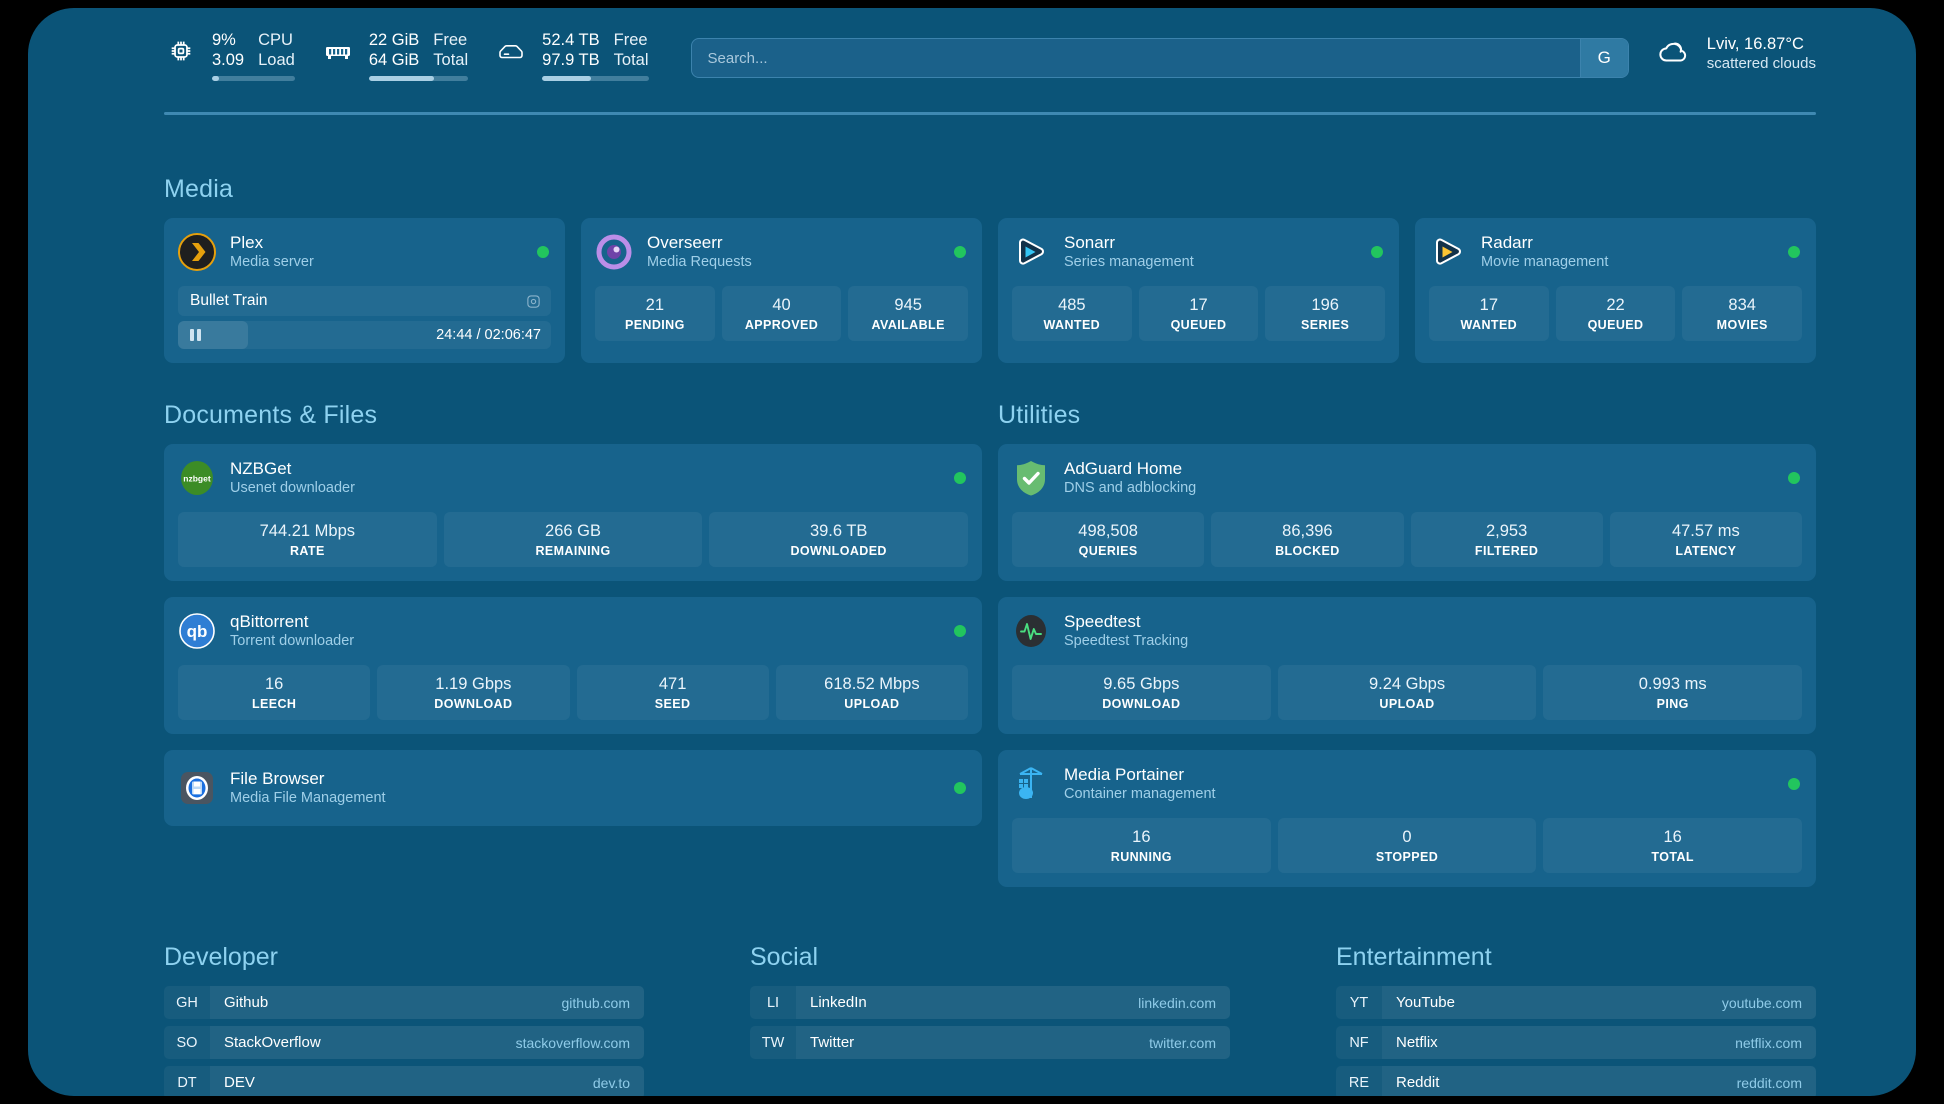 This screenshot has width=1944, height=1104. I want to click on system-stat-disk: 52.4 TB 97.9 TB Free Total, so click(571, 55).